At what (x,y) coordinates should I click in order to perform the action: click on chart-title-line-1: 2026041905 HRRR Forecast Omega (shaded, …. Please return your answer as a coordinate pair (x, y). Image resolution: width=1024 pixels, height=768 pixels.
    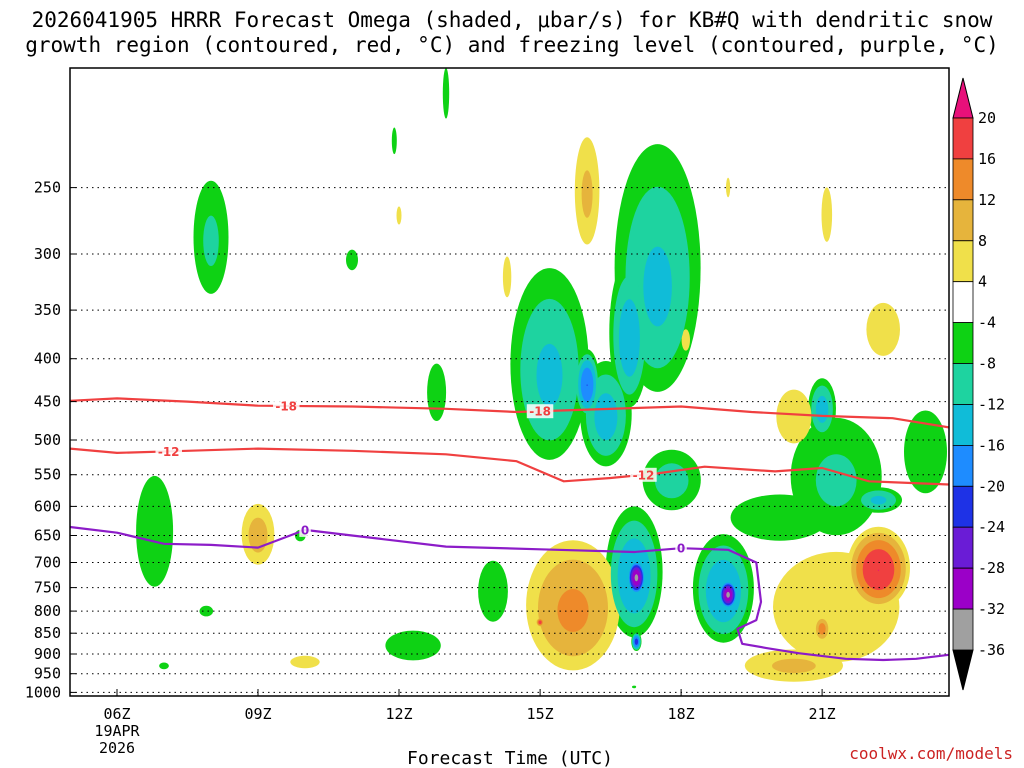
    Looking at the image, I should click on (512, 20).